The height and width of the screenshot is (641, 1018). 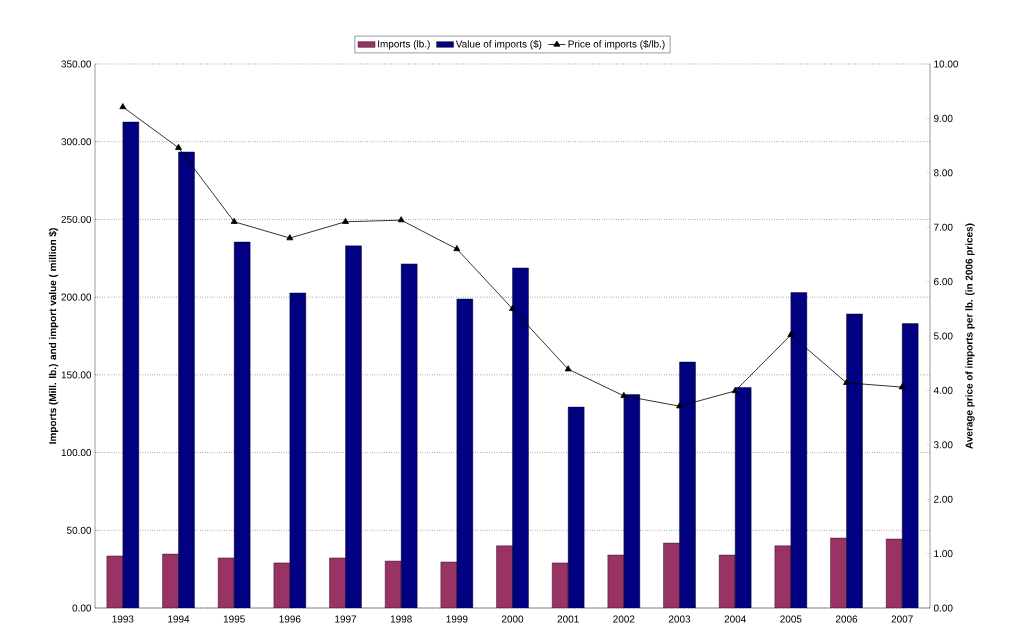 What do you see at coordinates (76, 375) in the screenshot?
I see `y-tick-label: 150.00` at bounding box center [76, 375].